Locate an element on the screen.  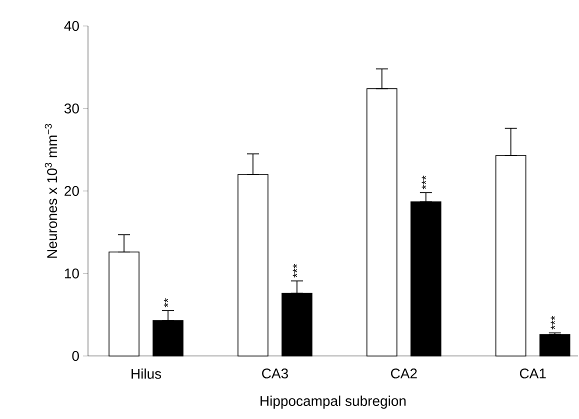
y-tick-label: 20 is located at coordinates (71, 191).